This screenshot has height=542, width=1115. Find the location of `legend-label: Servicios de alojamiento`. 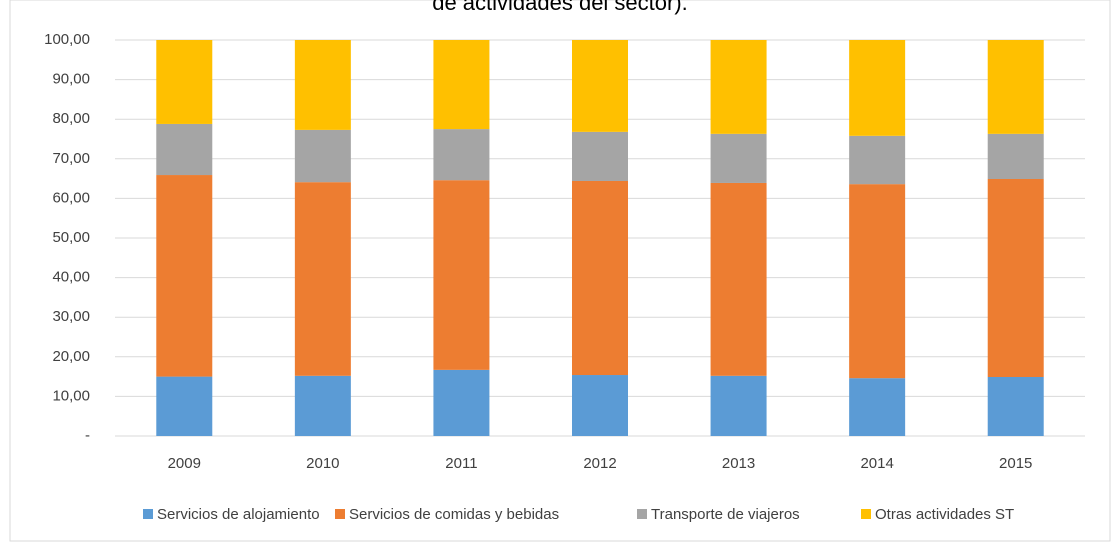

legend-label: Servicios de alojamiento is located at coordinates (238, 514).